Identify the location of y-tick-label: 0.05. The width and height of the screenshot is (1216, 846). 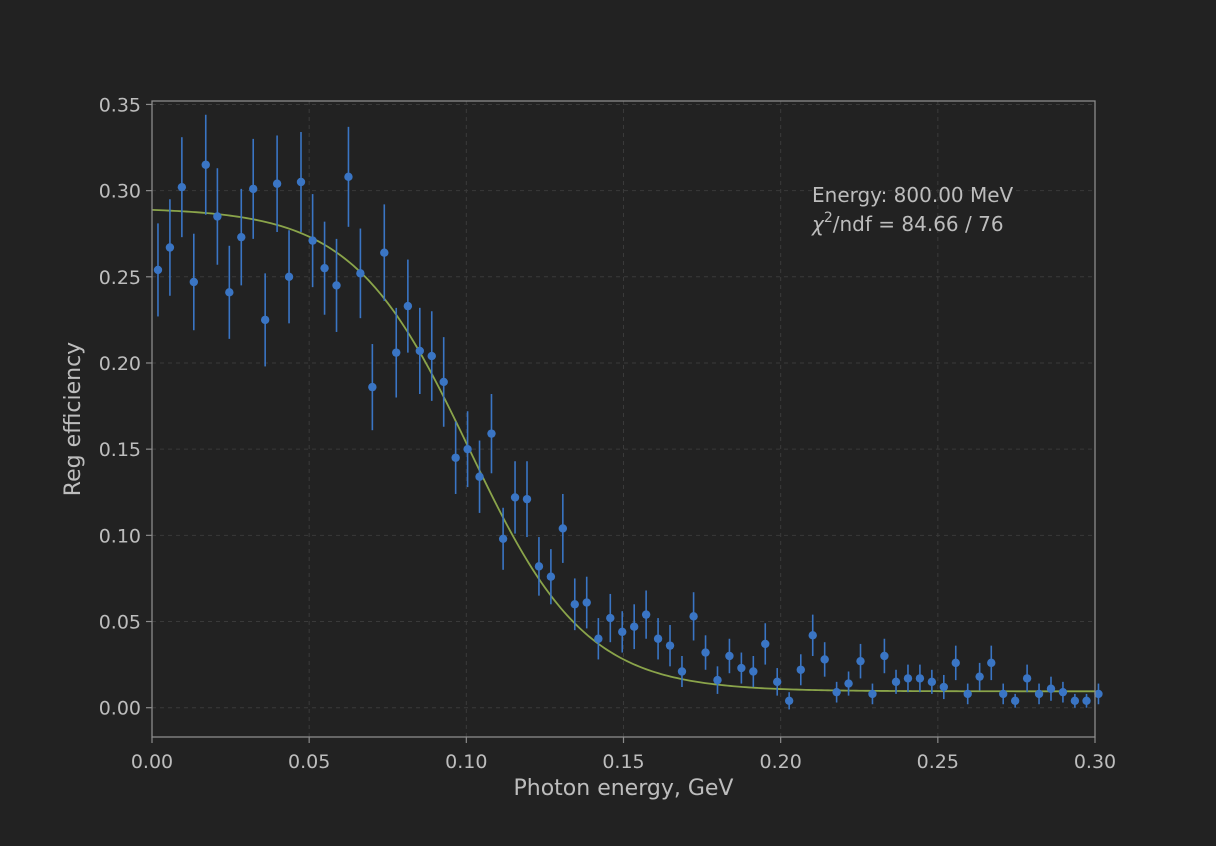
(120, 623).